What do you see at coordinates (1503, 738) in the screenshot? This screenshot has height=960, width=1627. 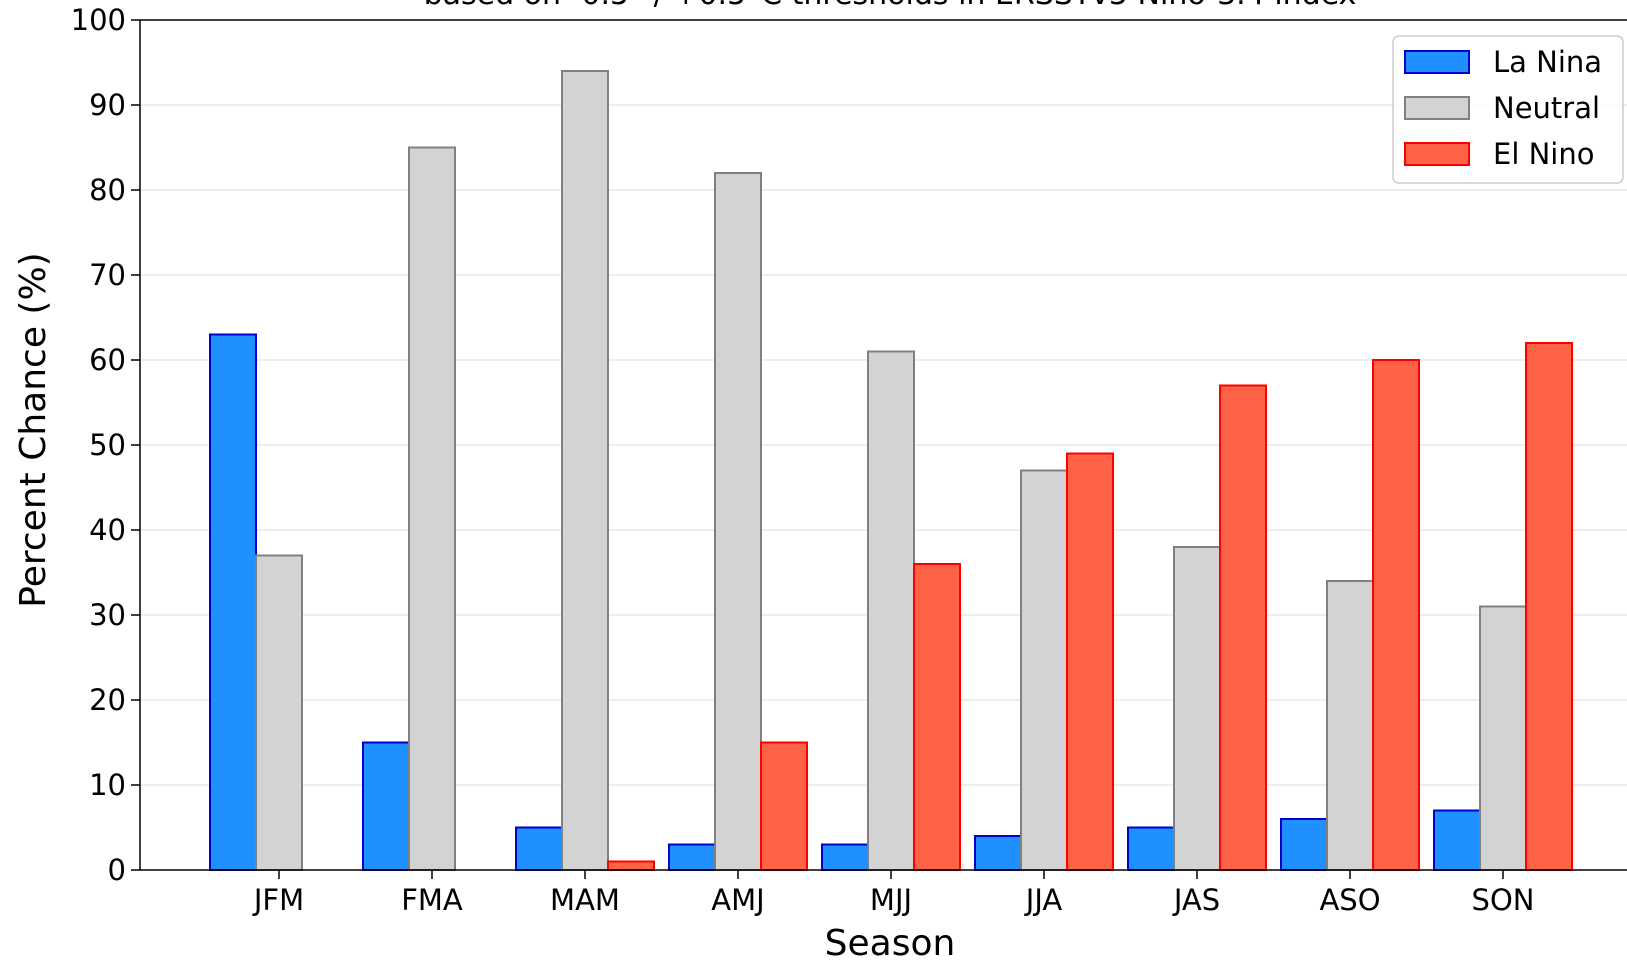 I see `bar-neutral-son` at bounding box center [1503, 738].